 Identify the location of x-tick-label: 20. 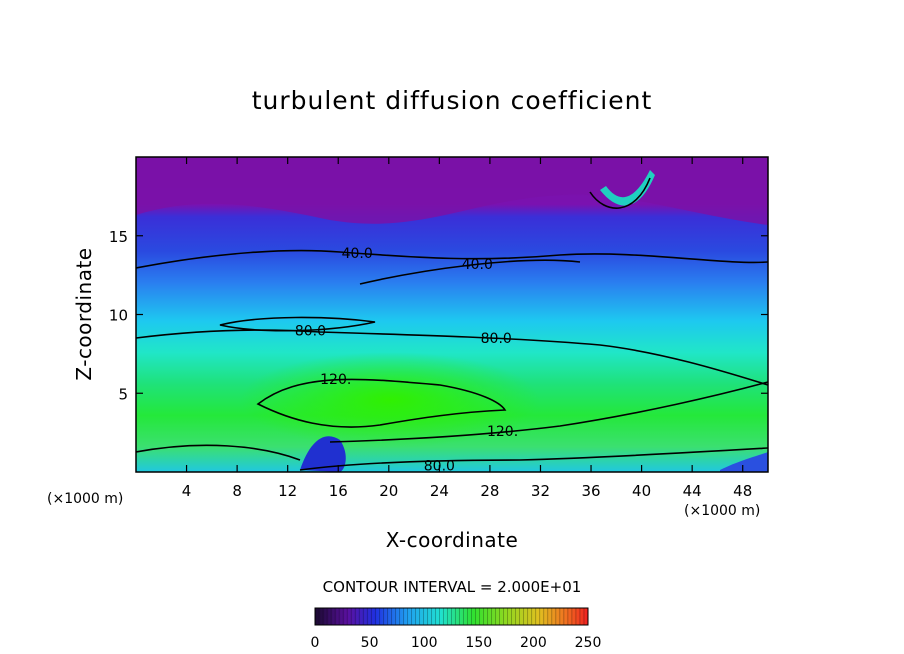
(388, 491).